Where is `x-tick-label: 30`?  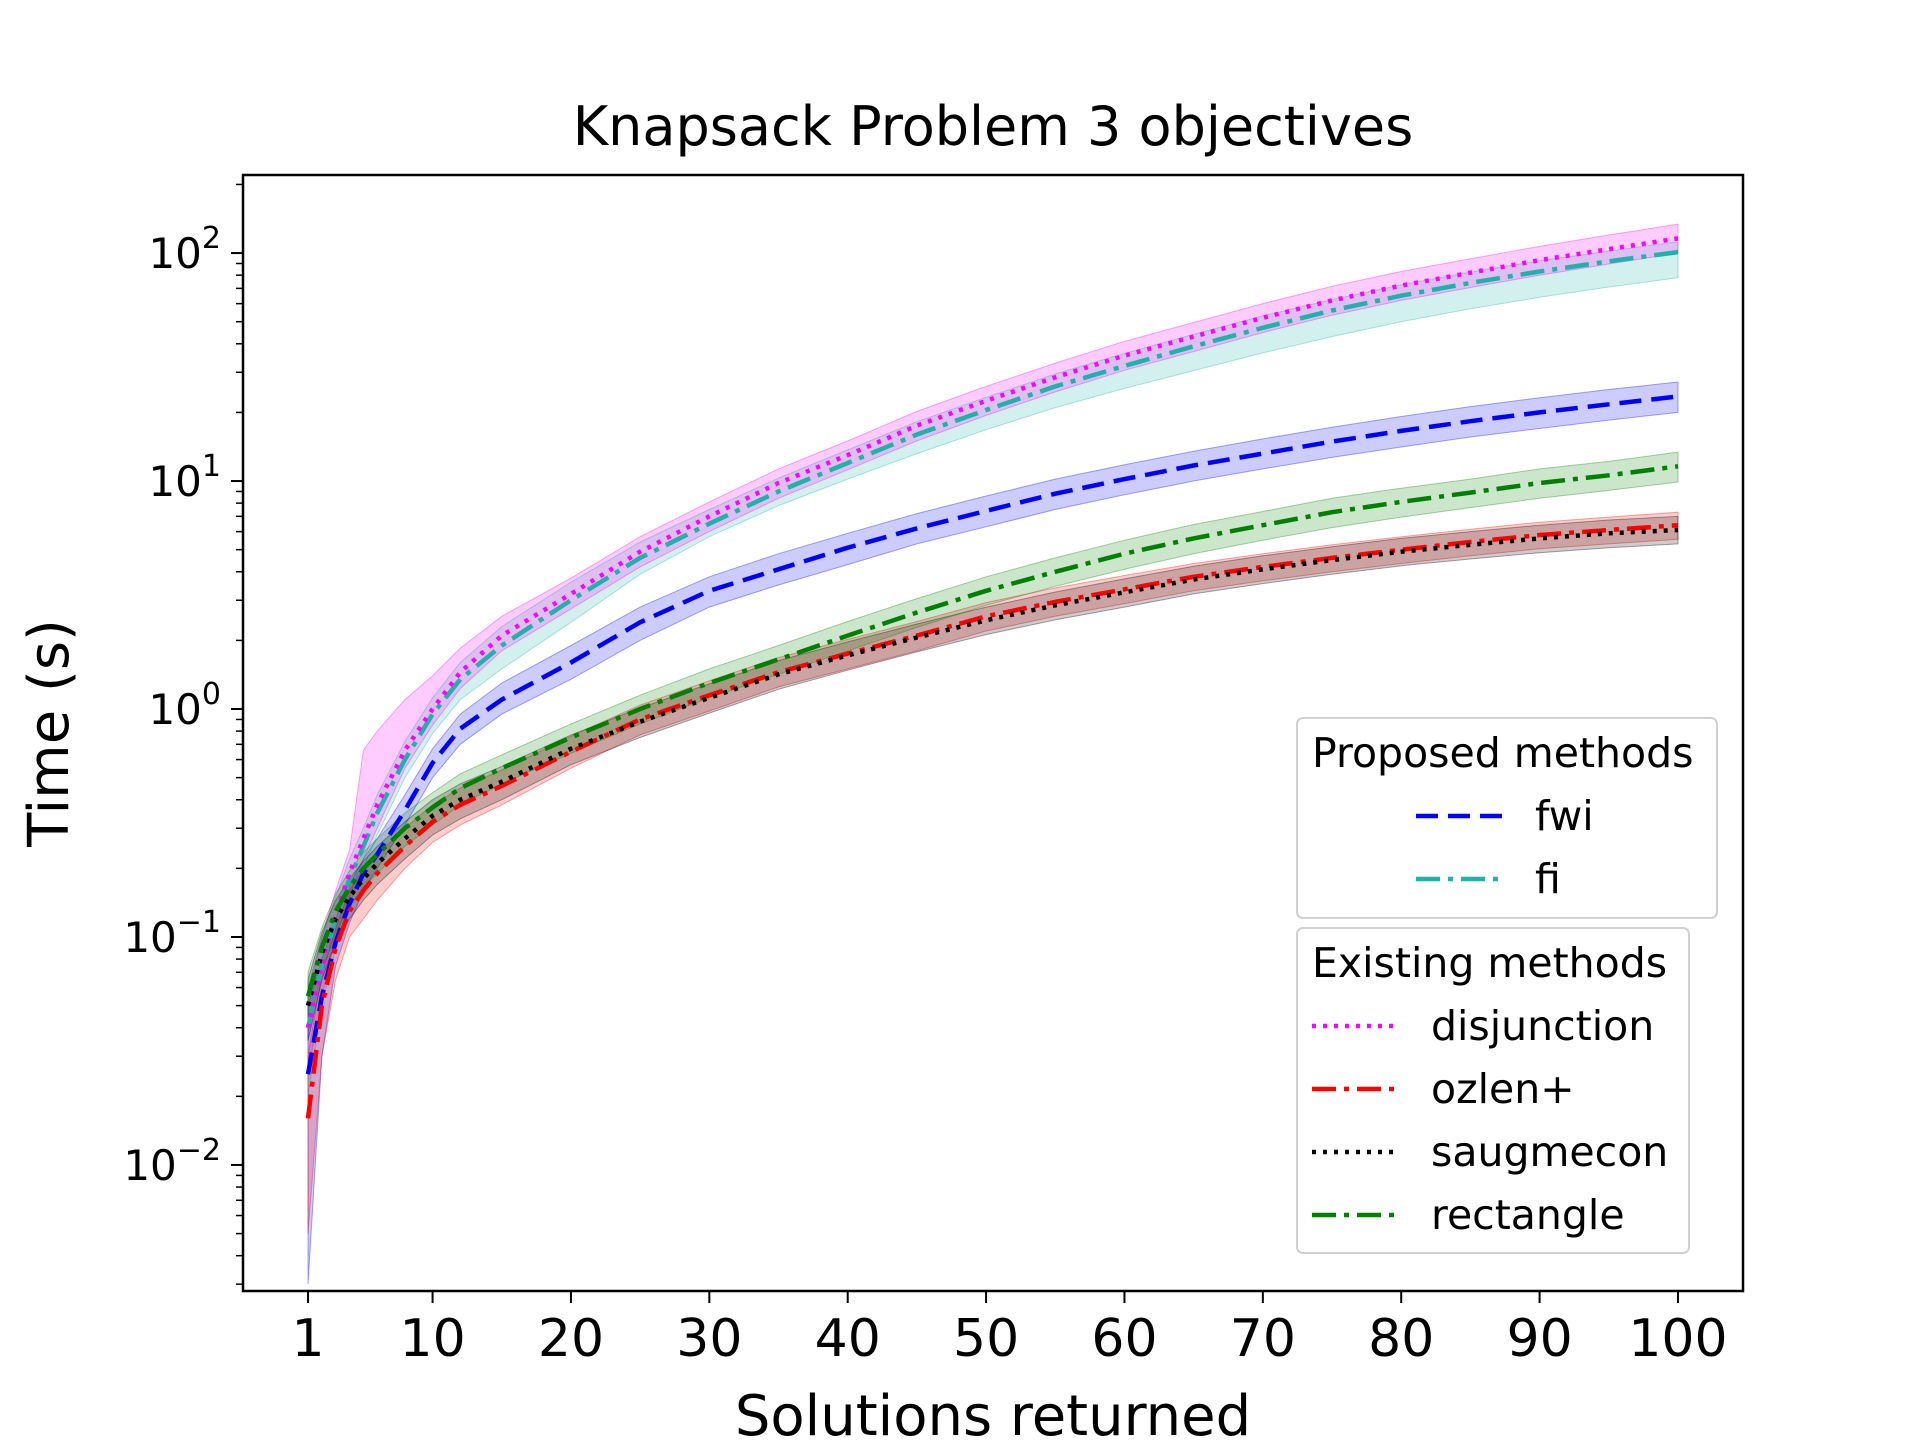
x-tick-label: 30 is located at coordinates (709, 1339).